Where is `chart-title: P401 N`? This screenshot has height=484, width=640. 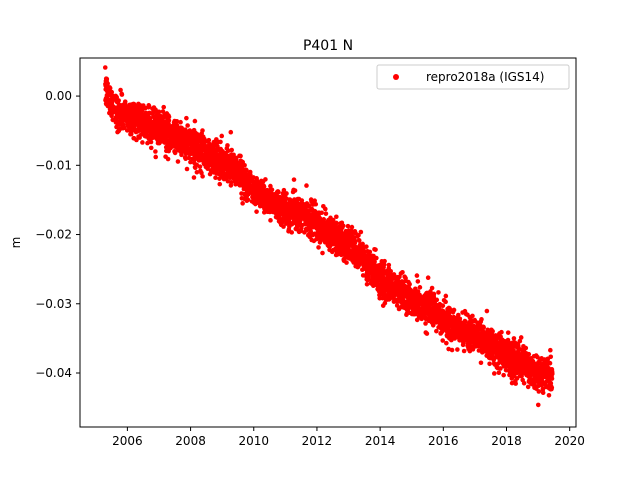 chart-title: P401 N is located at coordinates (328, 46).